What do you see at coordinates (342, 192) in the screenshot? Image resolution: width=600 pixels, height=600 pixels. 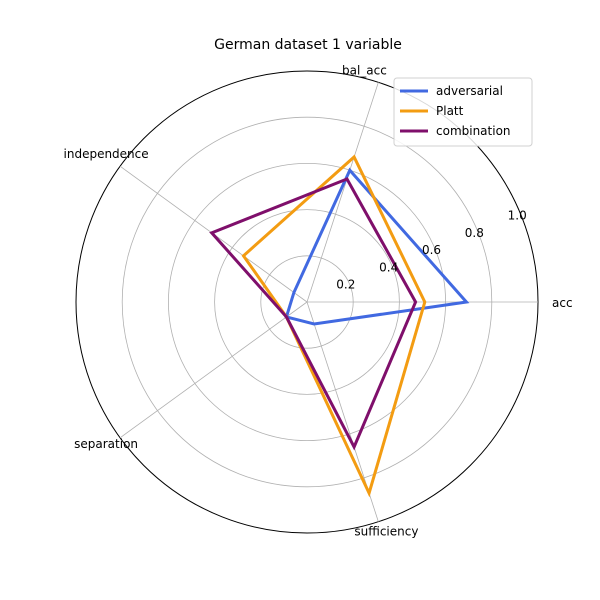 I see `spoke-bal_acc` at bounding box center [342, 192].